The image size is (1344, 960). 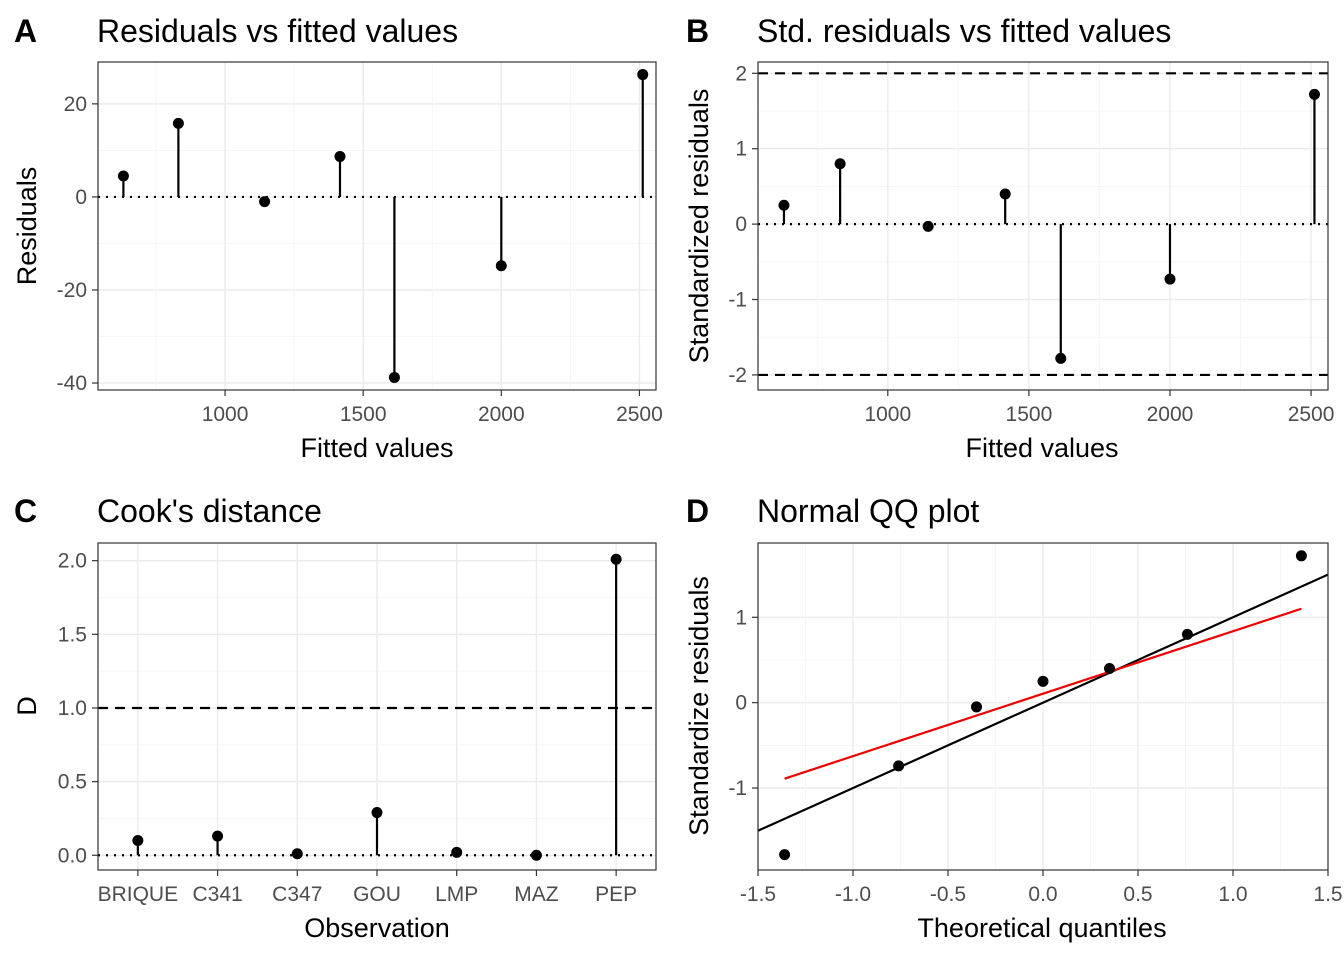 What do you see at coordinates (456, 894) in the screenshot?
I see `x-tick-label-c: LMP` at bounding box center [456, 894].